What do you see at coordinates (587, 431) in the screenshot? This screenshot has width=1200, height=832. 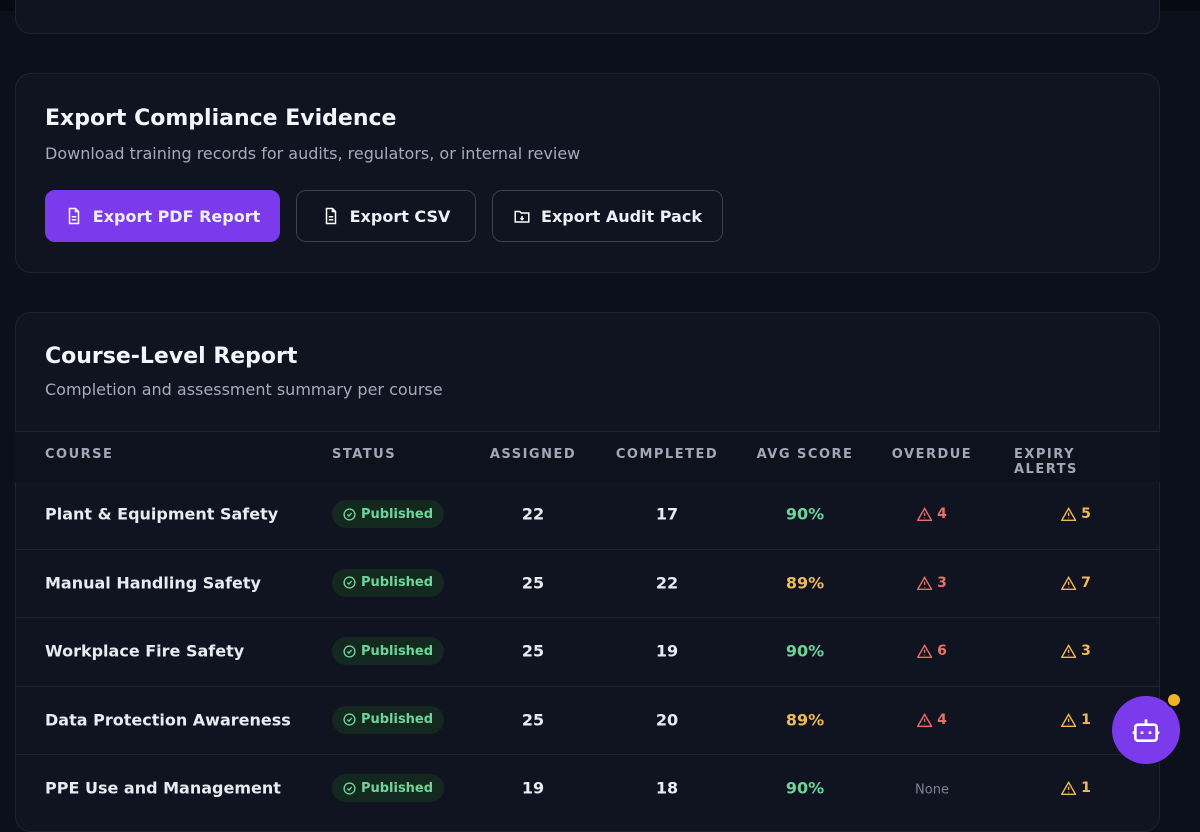 I see `divider` at bounding box center [587, 431].